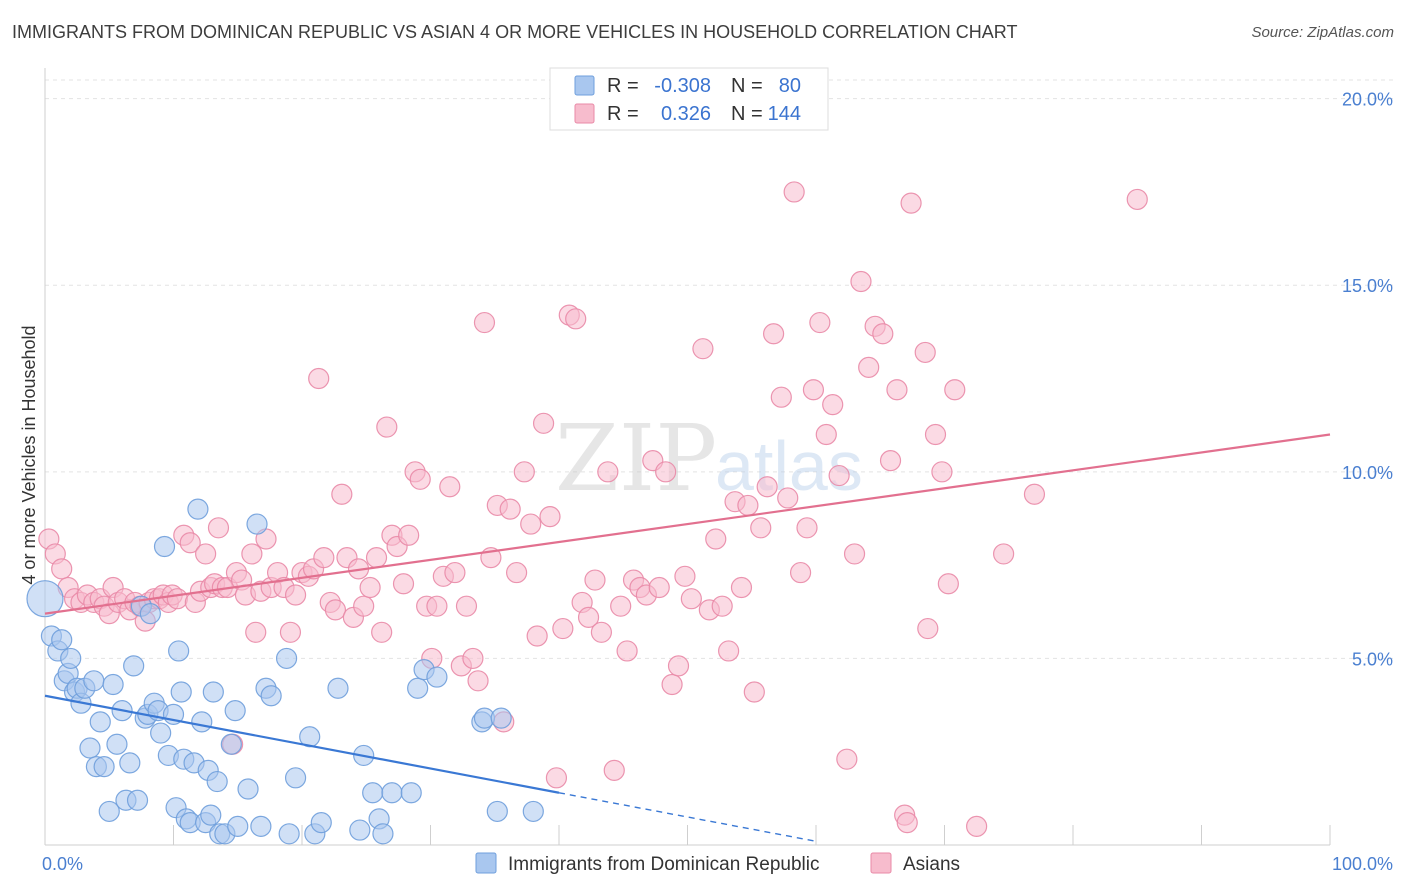 The image size is (1406, 892). I want to click on bottom-legend-label-asians: Asians, so click(931, 864).